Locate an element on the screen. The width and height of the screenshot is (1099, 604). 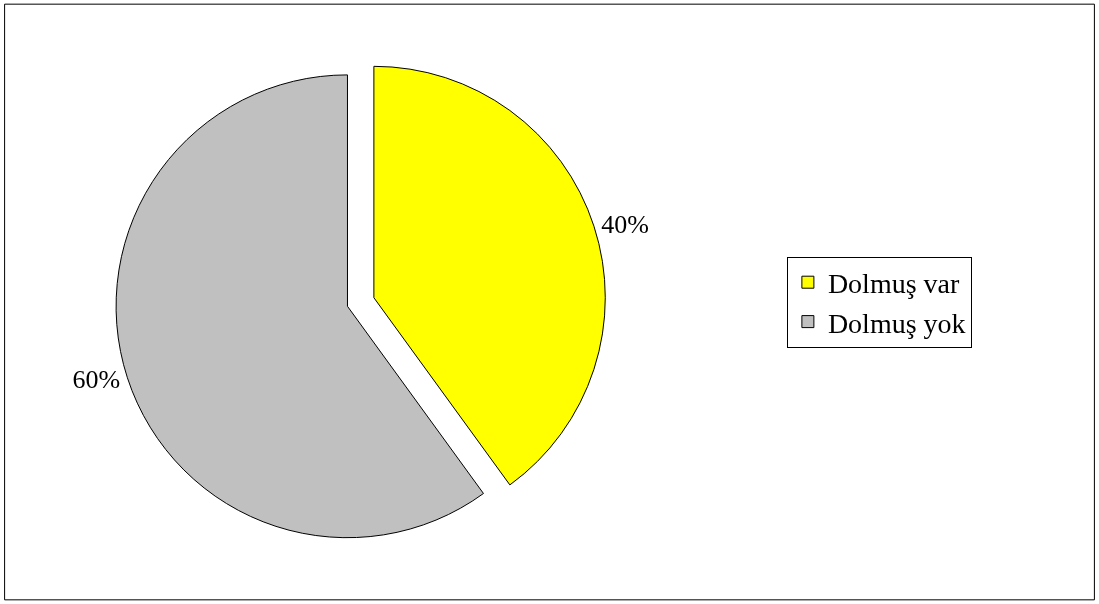
legend-label: Dolmuş yok is located at coordinates (896, 323).